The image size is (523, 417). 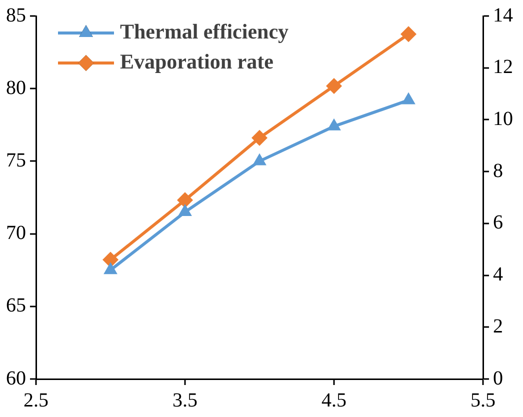 I want to click on y2-tick-label: 2, so click(x=498, y=326).